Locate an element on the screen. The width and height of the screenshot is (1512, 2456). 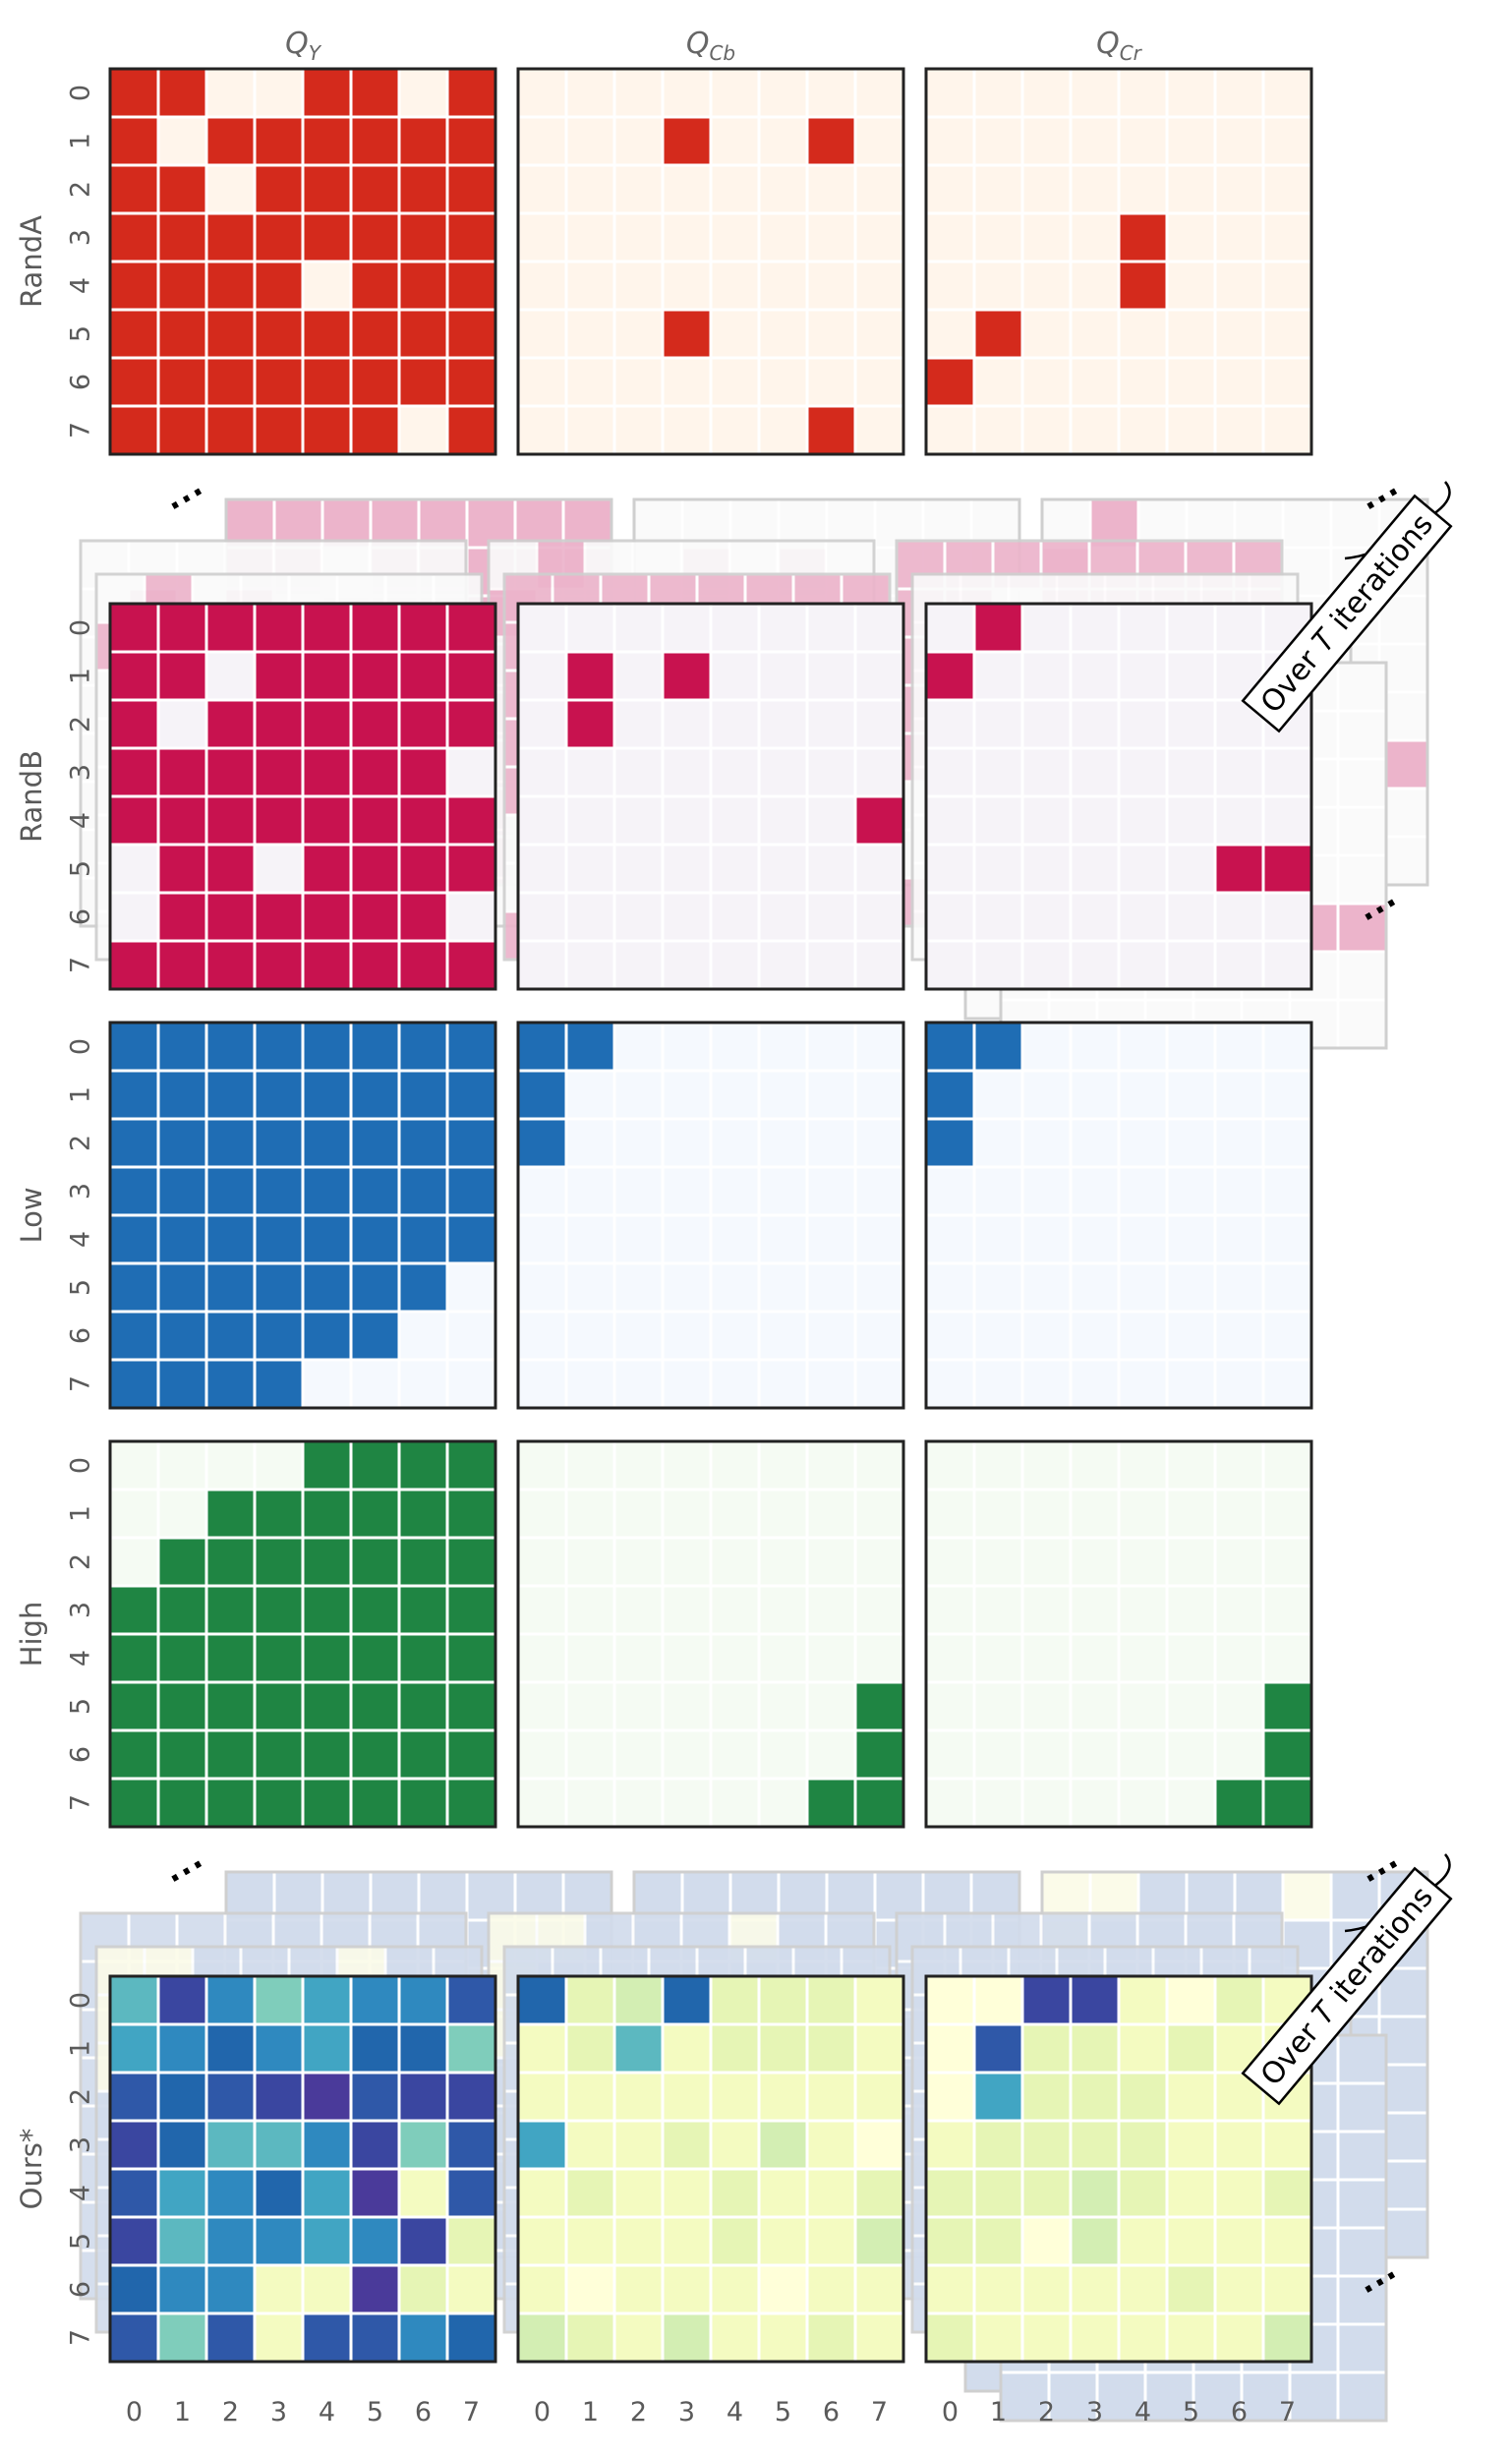
x-tick-label: 5 is located at coordinates (783, 2412).